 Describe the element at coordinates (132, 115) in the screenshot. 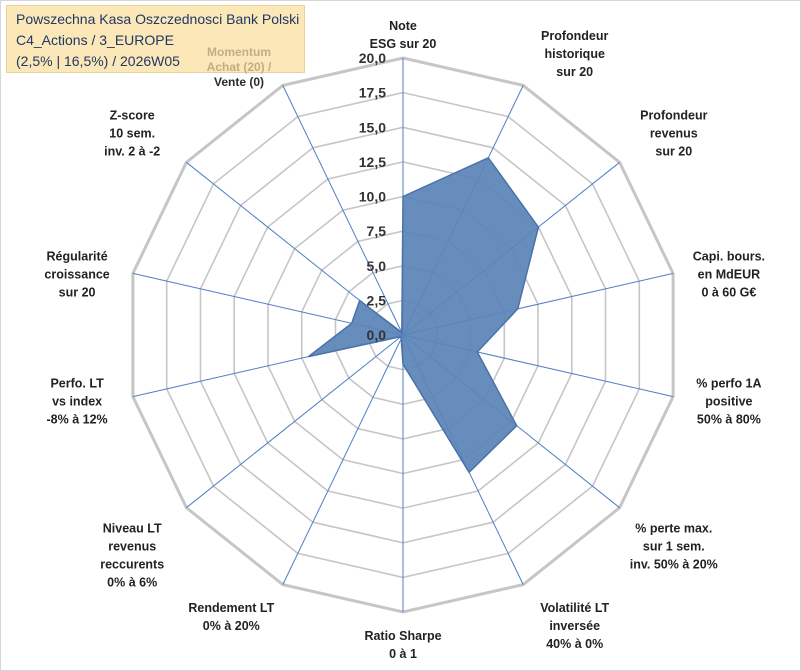

I see `axis-label-line: Z-score` at that location.